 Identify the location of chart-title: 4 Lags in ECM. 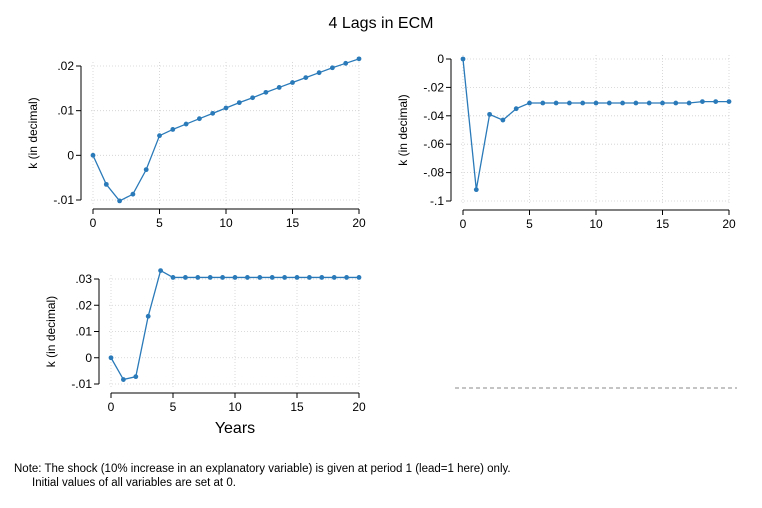
(381, 23).